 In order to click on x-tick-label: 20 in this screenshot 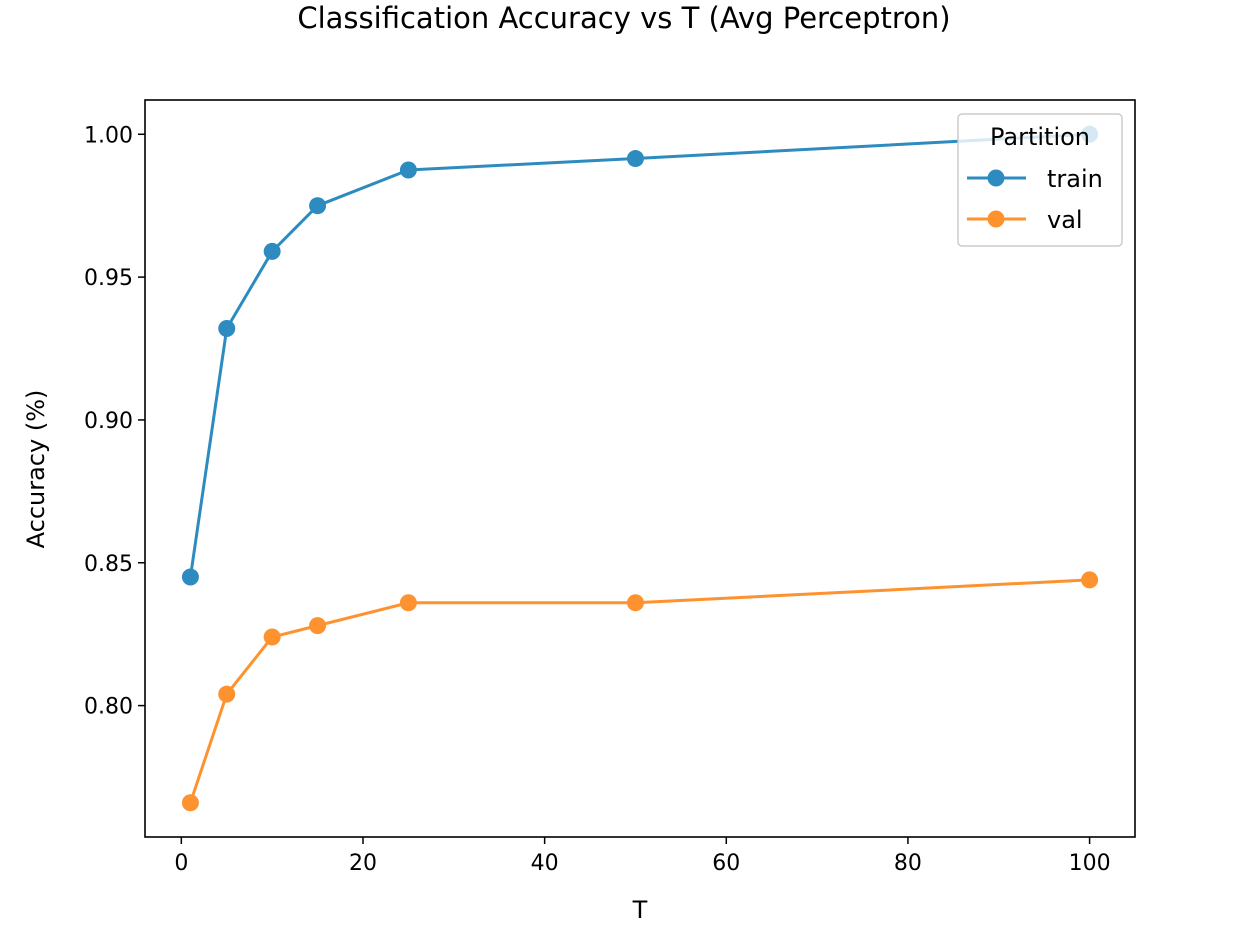, I will do `click(363, 863)`.